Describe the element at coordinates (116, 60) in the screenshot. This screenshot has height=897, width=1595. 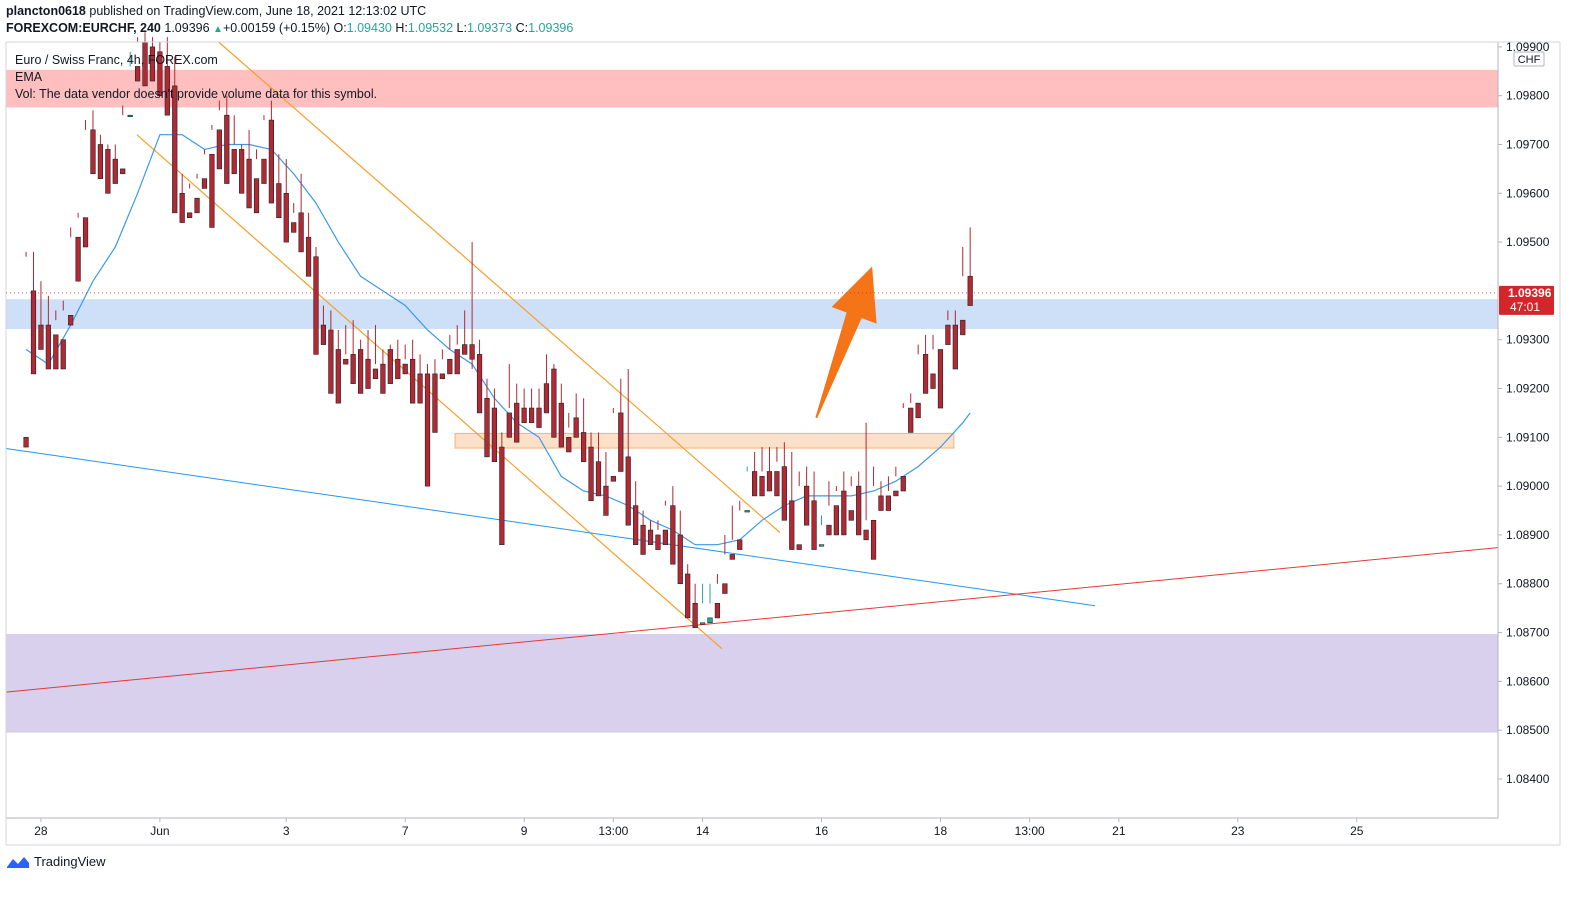
I see `legend-series-title: Euro / Swiss Franc, 4h, FOREX.com` at that location.